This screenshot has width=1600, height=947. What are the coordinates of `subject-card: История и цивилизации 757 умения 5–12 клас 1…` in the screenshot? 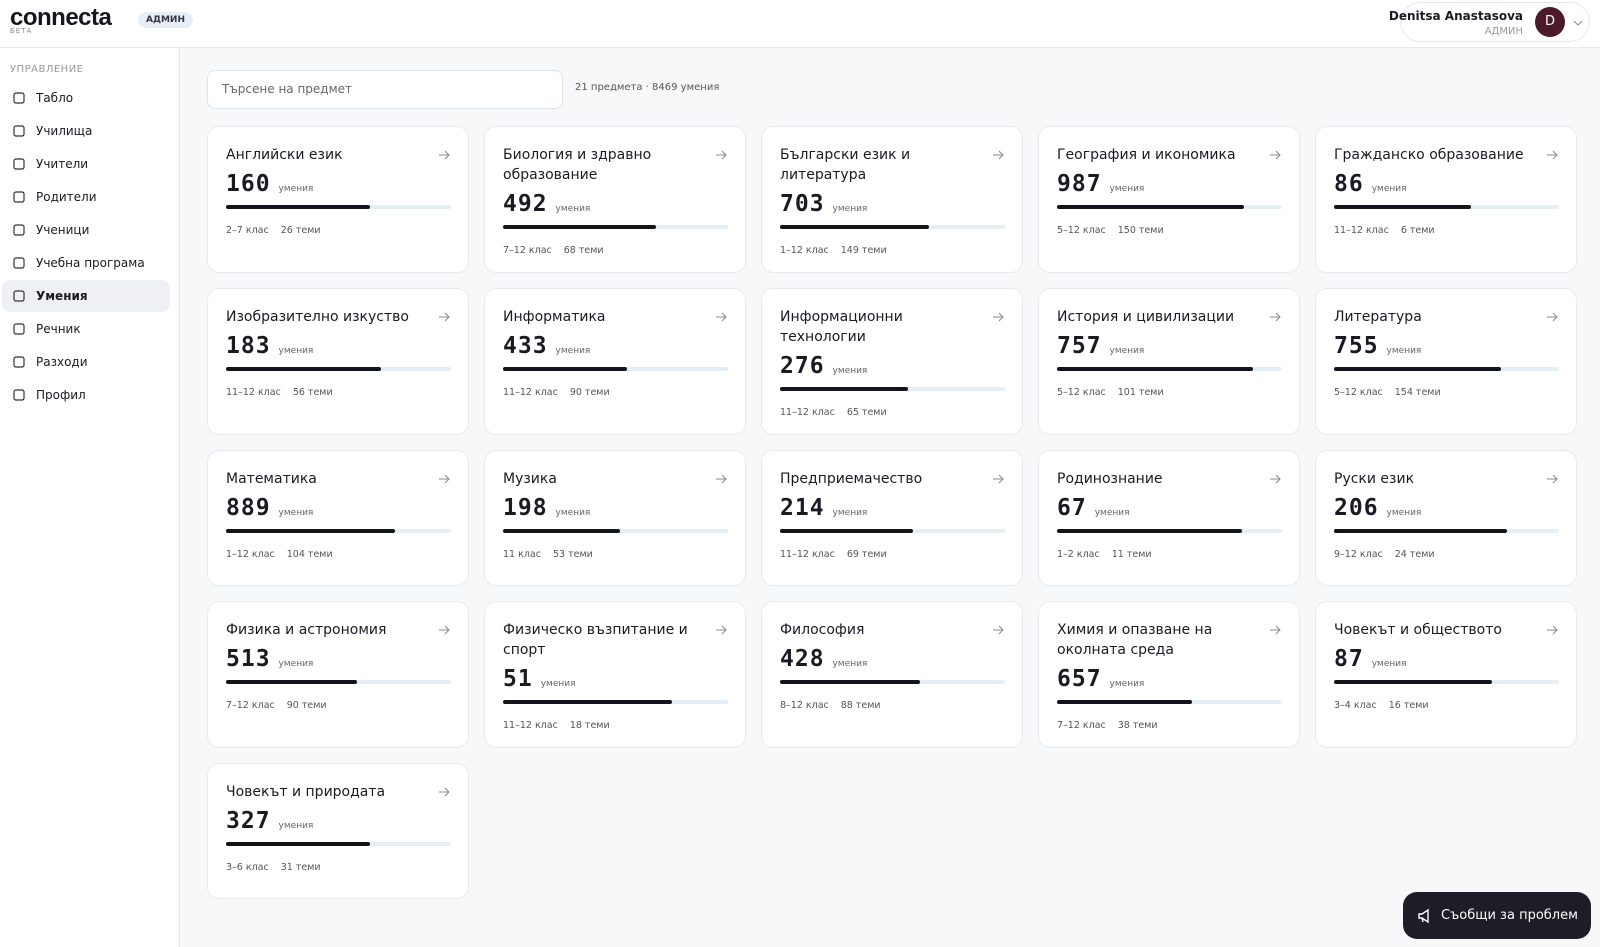 It's located at (1169, 361).